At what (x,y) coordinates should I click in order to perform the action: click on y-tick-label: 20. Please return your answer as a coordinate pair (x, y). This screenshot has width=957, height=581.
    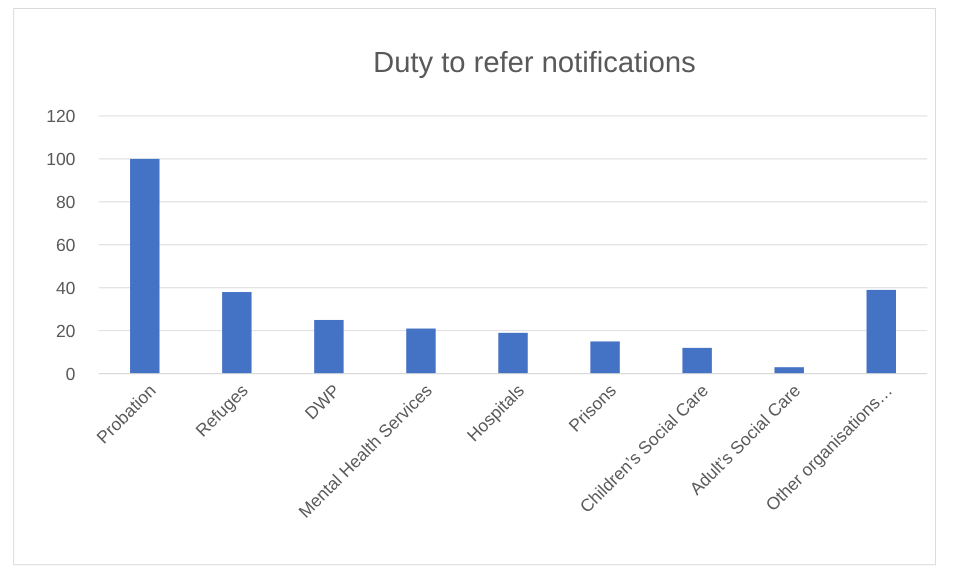
    Looking at the image, I should click on (66, 330).